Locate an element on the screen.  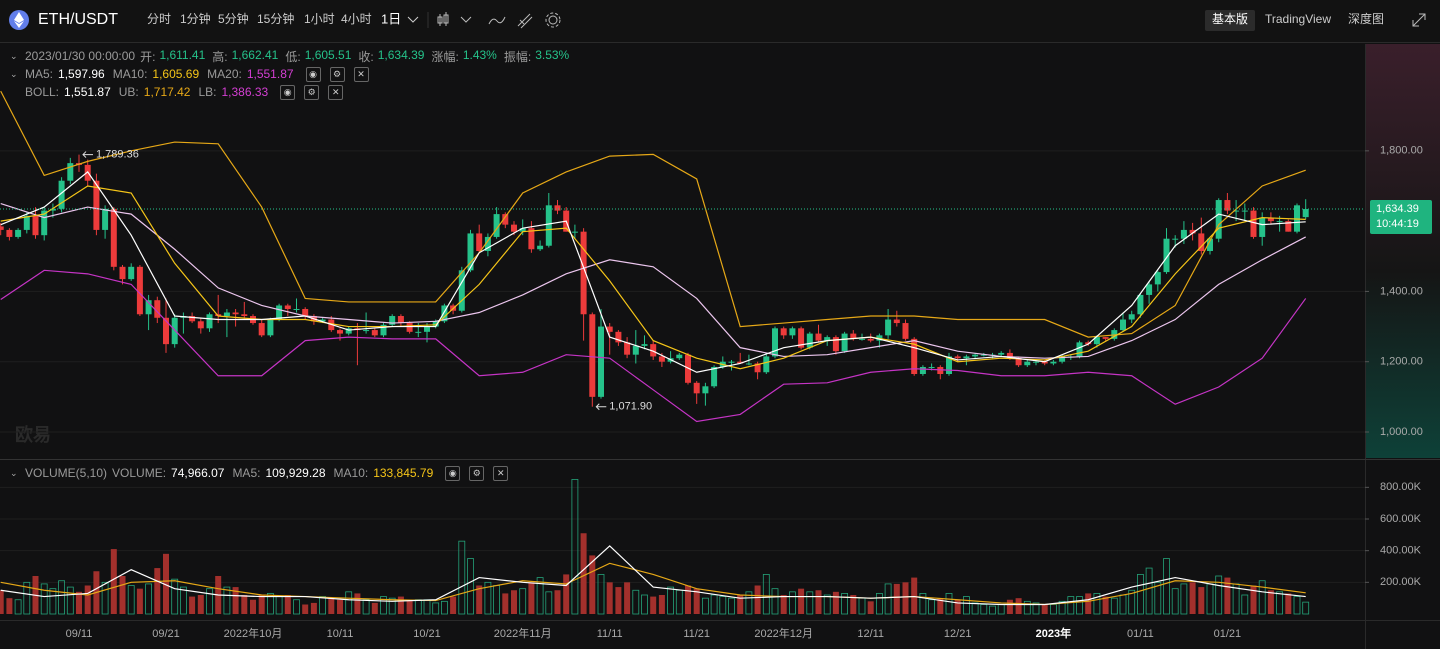
x-tick-label: 11/21 is located at coordinates (696, 634).